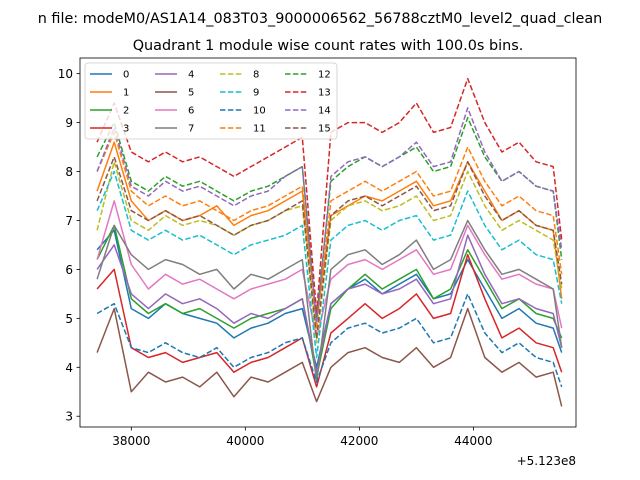  What do you see at coordinates (126, 111) in the screenshot?
I see `legend-label-2: 2` at bounding box center [126, 111].